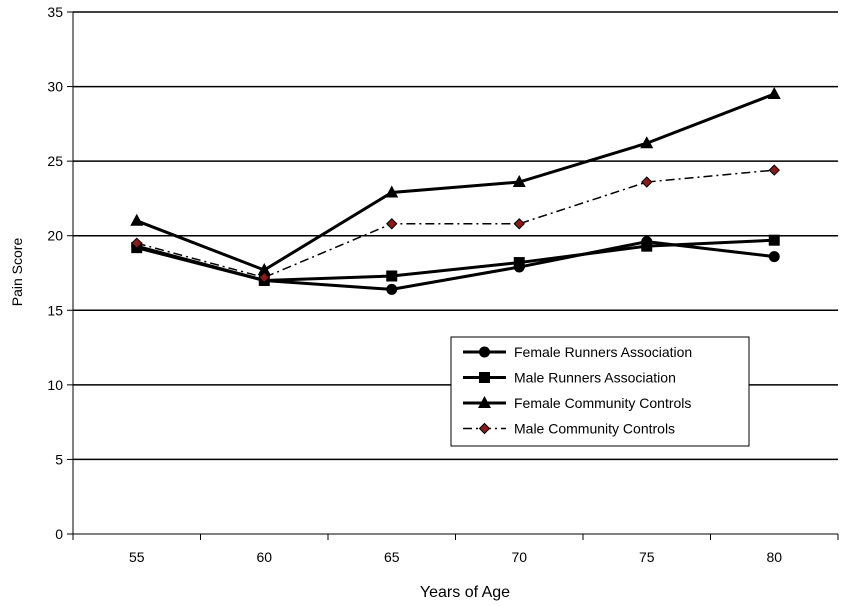  What do you see at coordinates (455, 549) in the screenshot?
I see `x-axis-ticks: 55 60 65 70 75 80` at bounding box center [455, 549].